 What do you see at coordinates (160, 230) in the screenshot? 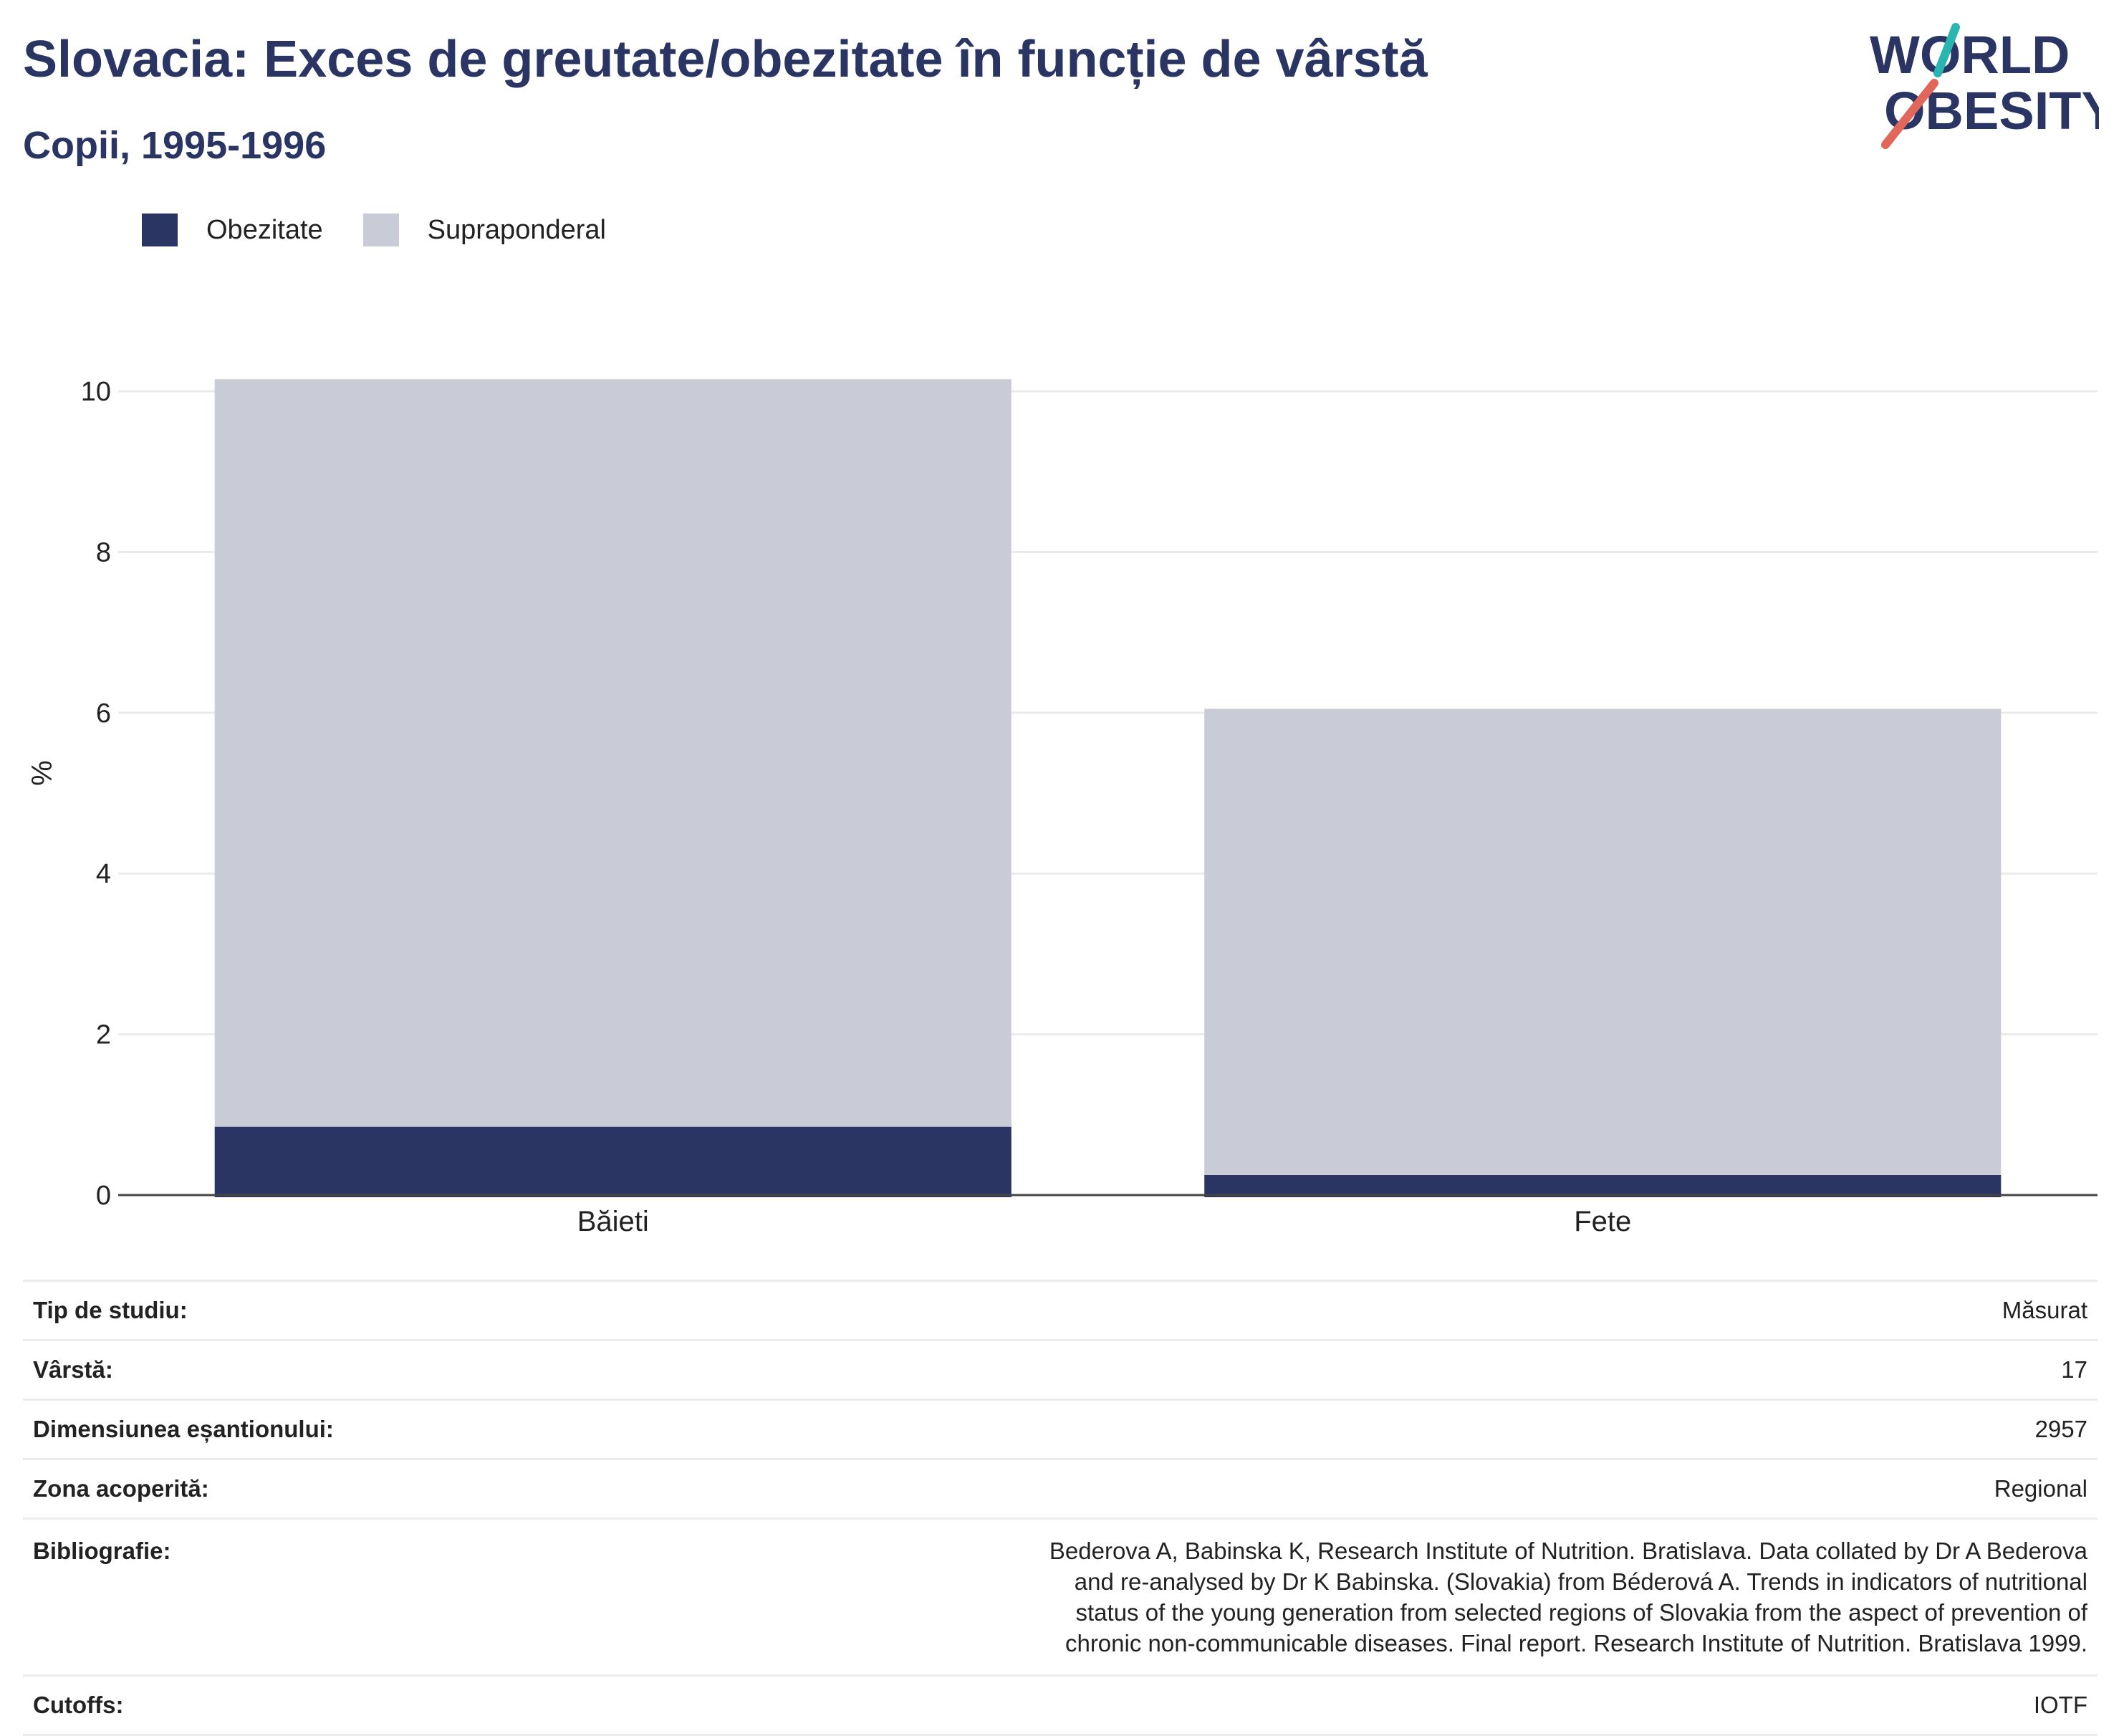
I see `legend-swatch-obezitate` at bounding box center [160, 230].